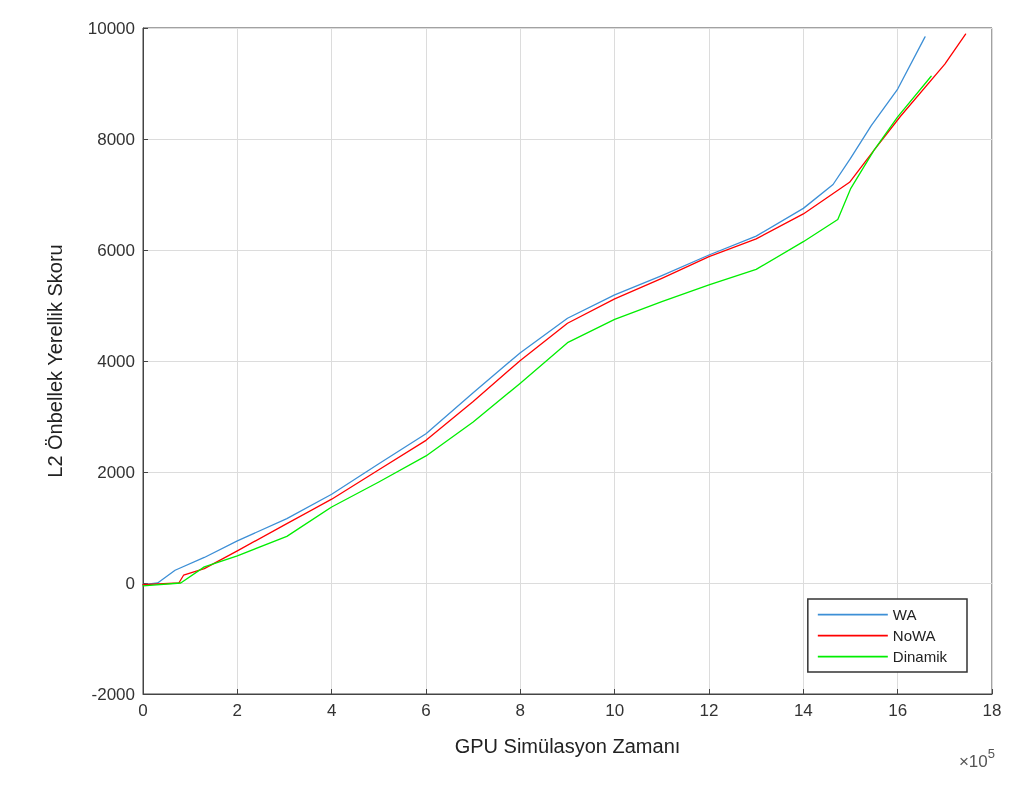 Image resolution: width=1025 pixels, height=790 pixels. What do you see at coordinates (116, 139) in the screenshot?
I see `y-tick-label: 8000` at bounding box center [116, 139].